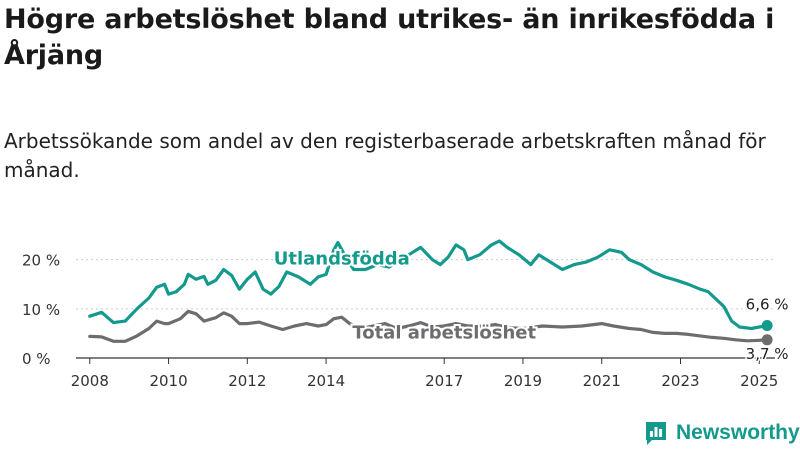 The width and height of the screenshot is (800, 450). I want to click on brand-name: Newsworthy, so click(738, 432).